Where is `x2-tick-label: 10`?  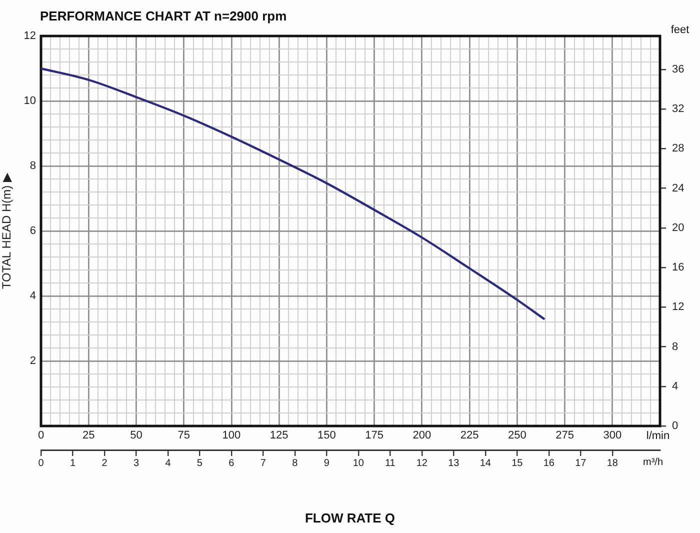 x2-tick-label: 10 is located at coordinates (358, 463).